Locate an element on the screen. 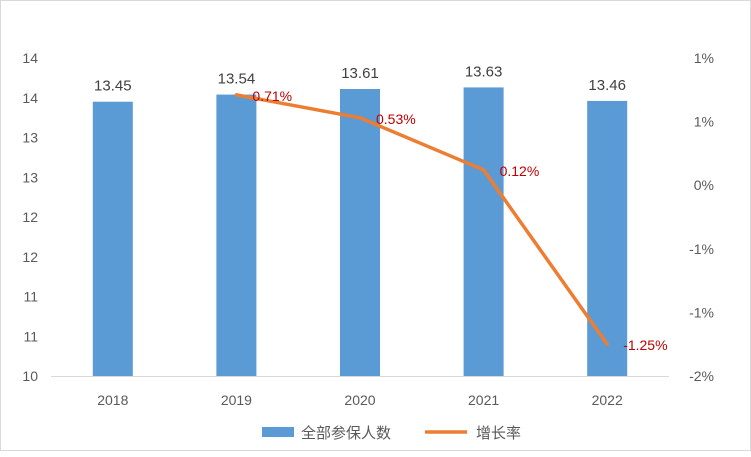  bar-data-label: 13.61 is located at coordinates (360, 73).